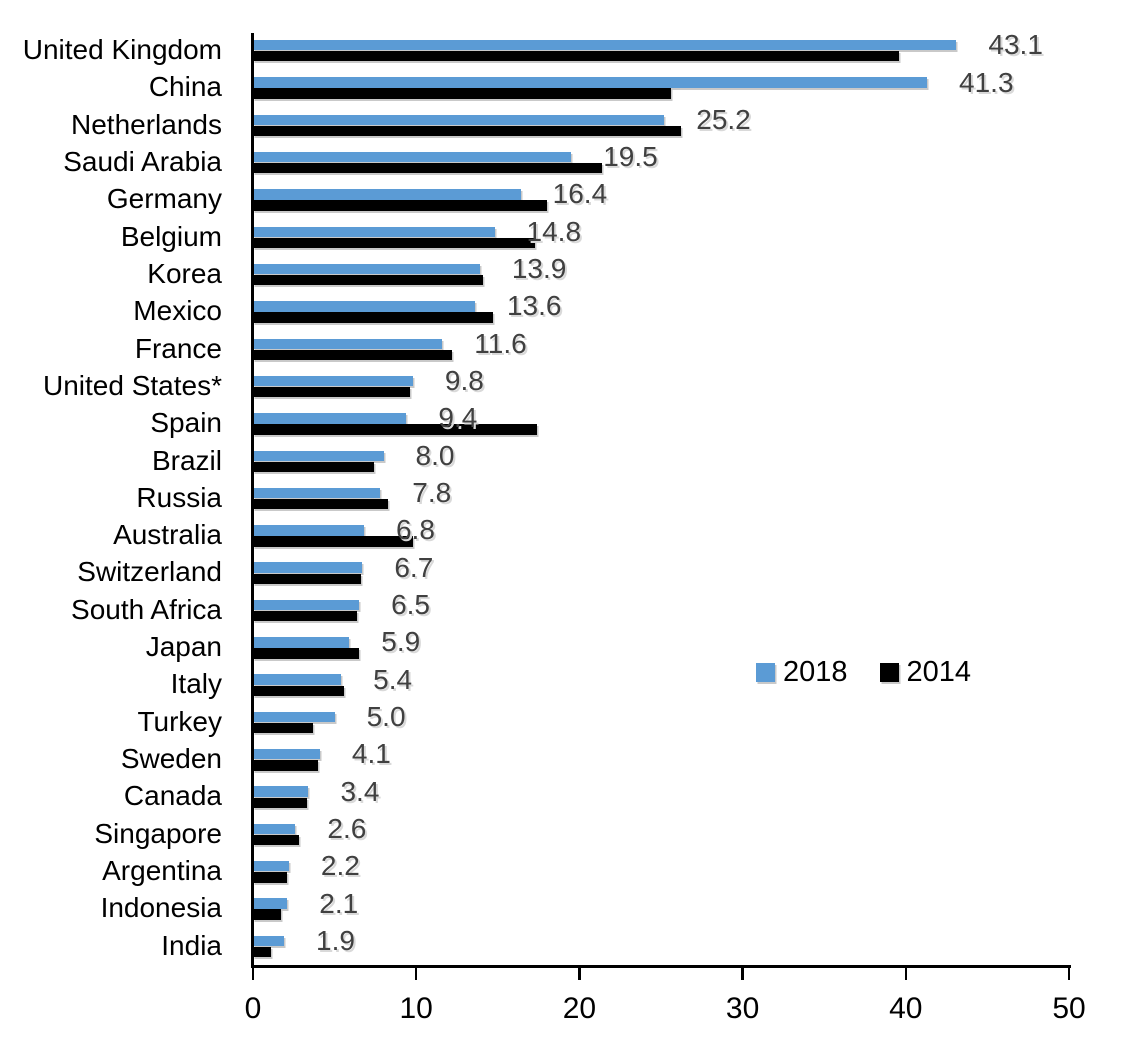  Describe the element at coordinates (1015, 45) in the screenshot. I see `value-label: 43.1` at that location.